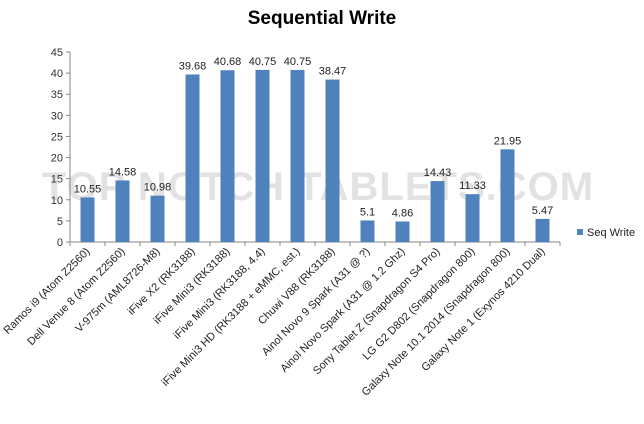  Describe the element at coordinates (158, 188) in the screenshot. I see `data-label: 10.98` at that location.